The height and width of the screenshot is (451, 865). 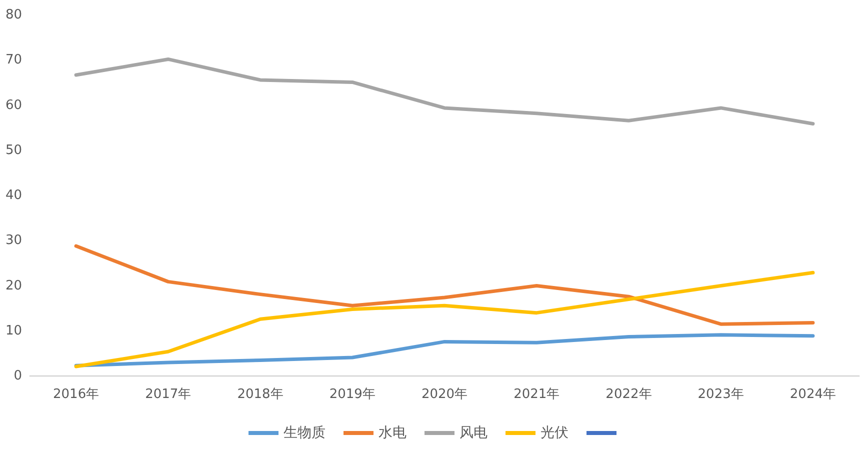 I want to click on y-tick-label: 0, so click(x=18, y=376).